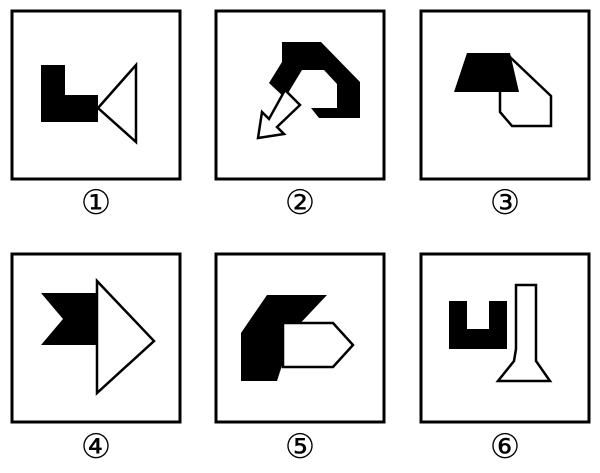 This screenshot has width=600, height=473. I want to click on black-l-shape, so click(69, 93).